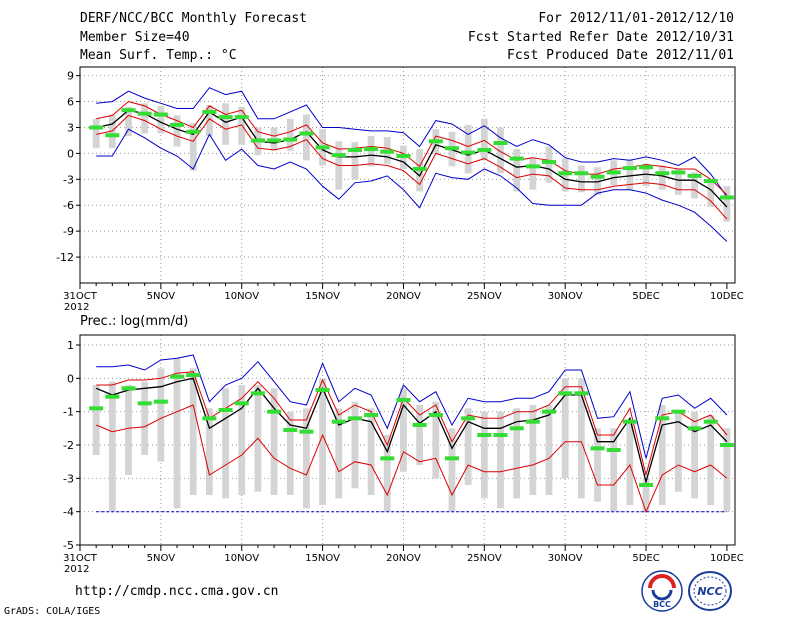 The width and height of the screenshot is (800, 619). I want to click on y-tick-label: -9, so click(68, 231).